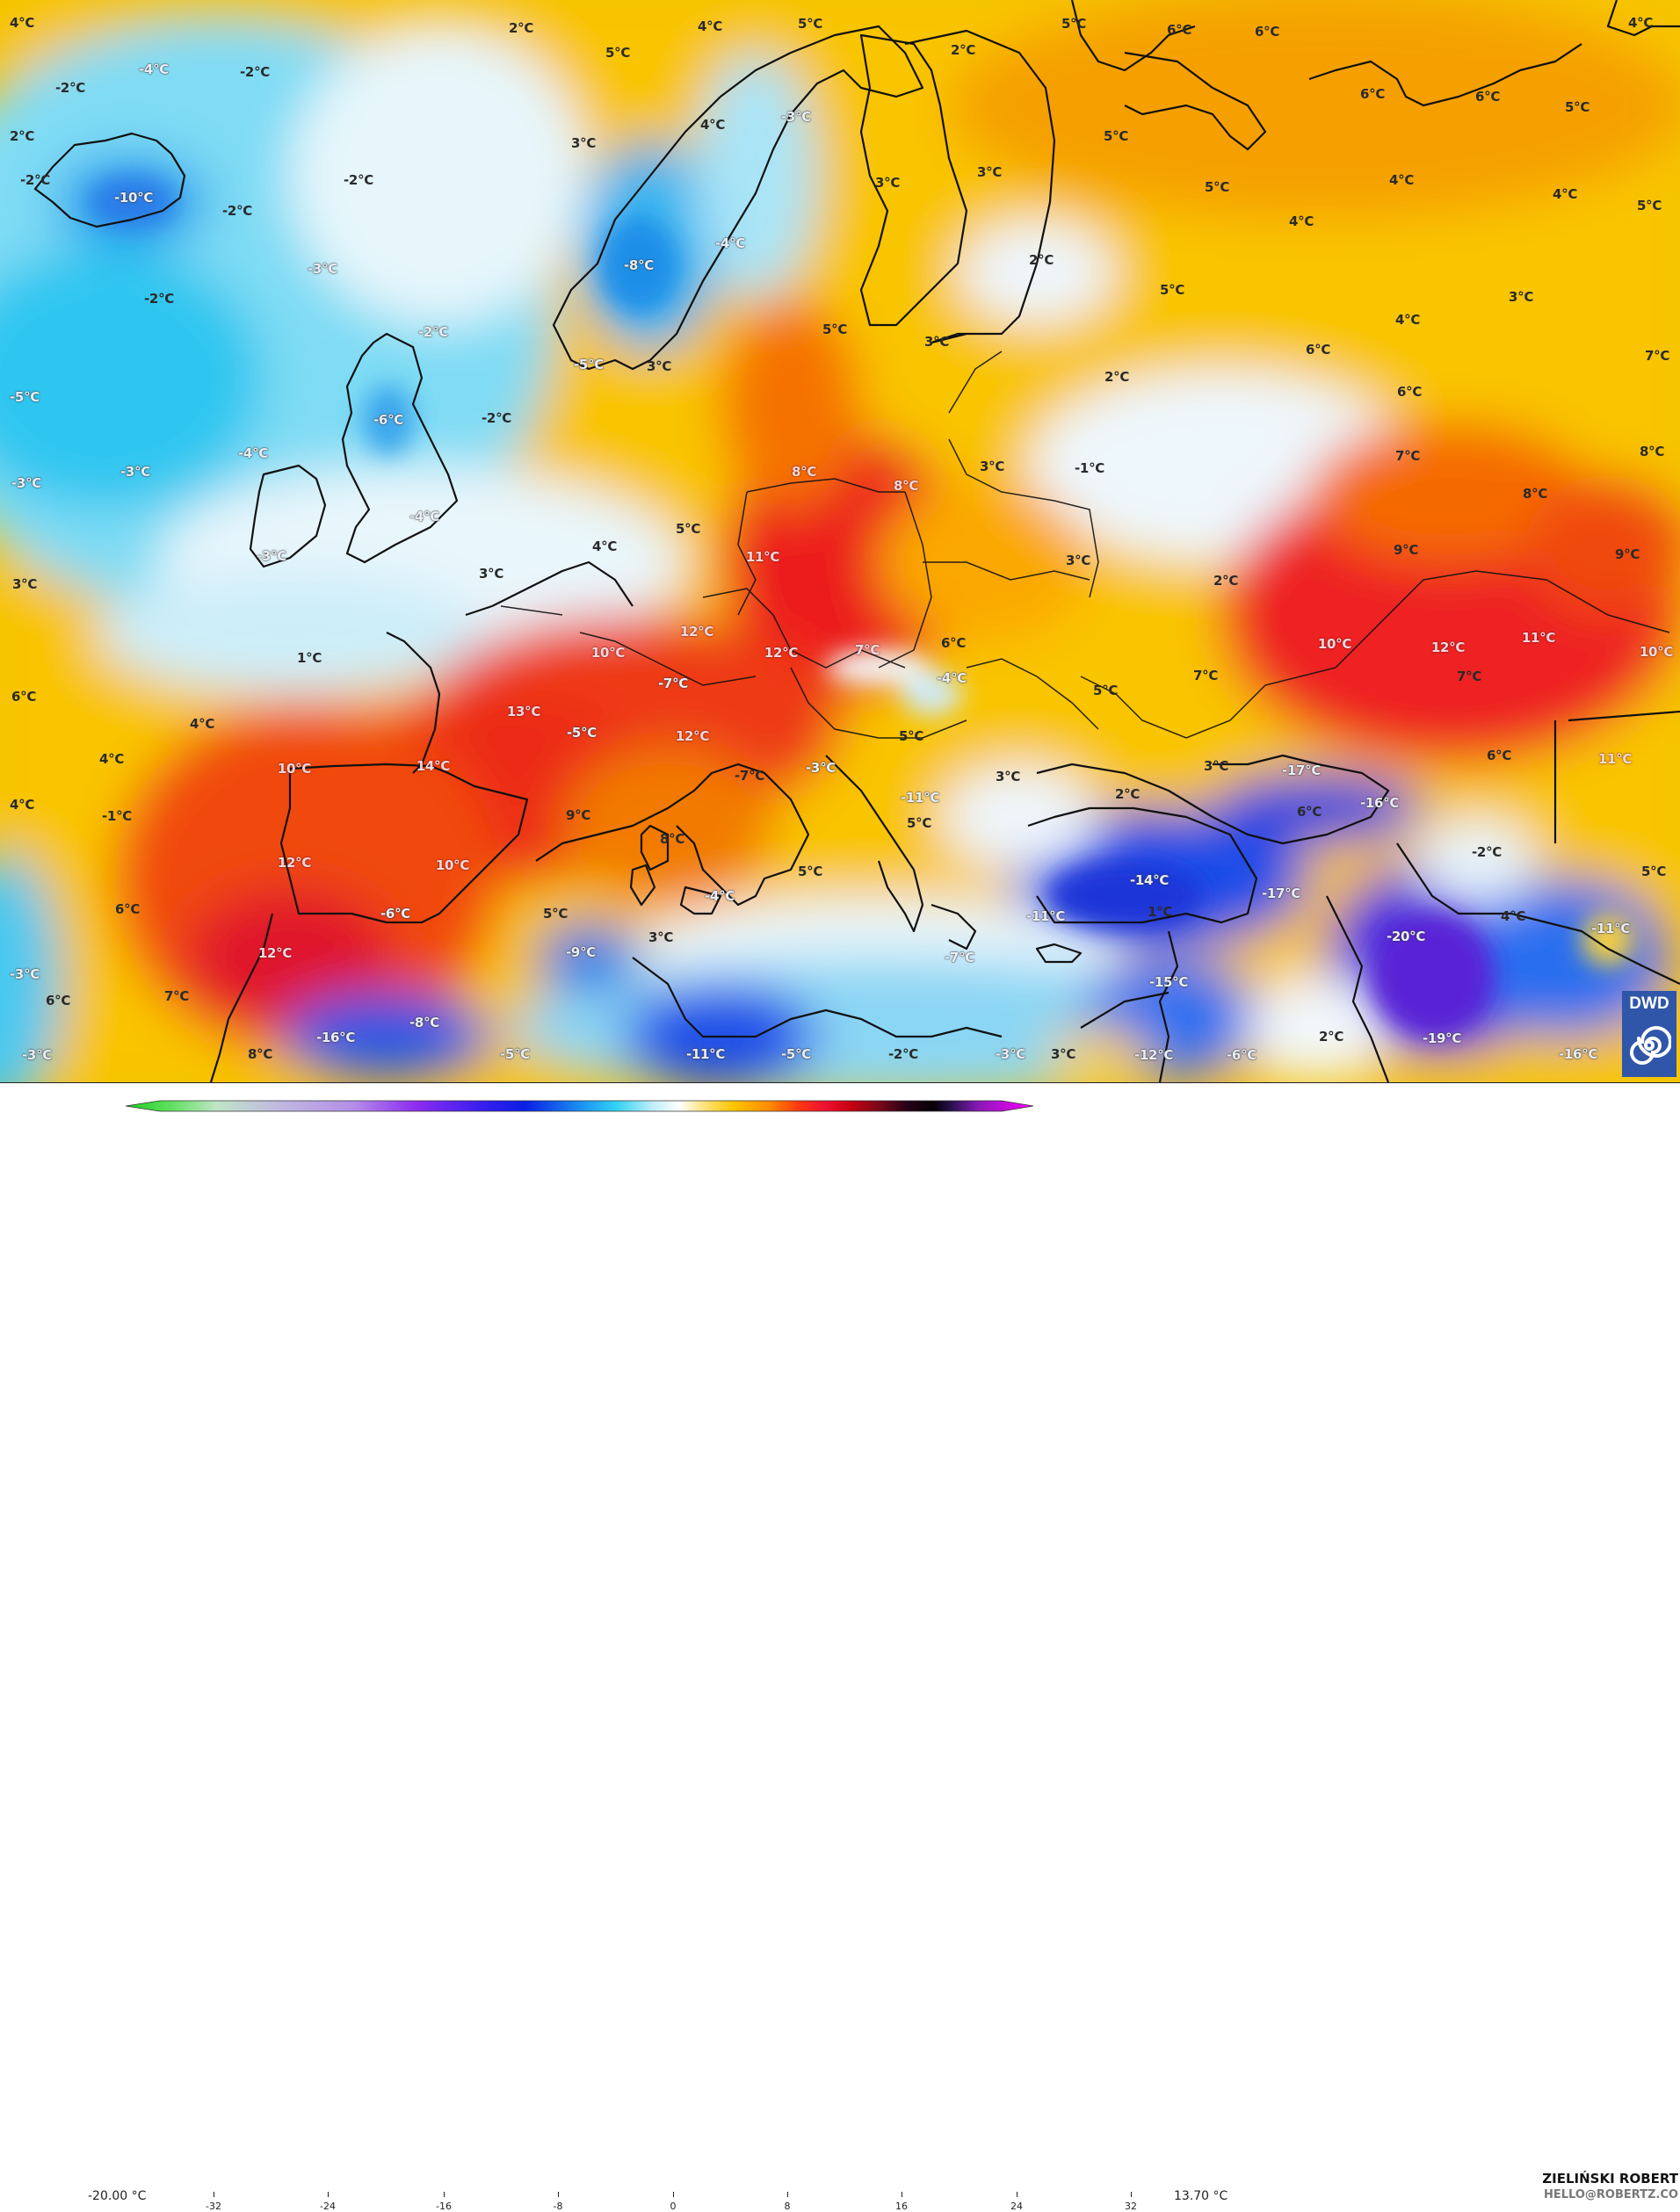 The height and width of the screenshot is (2212, 1680). I want to click on tick-label: -24, so click(328, 2206).